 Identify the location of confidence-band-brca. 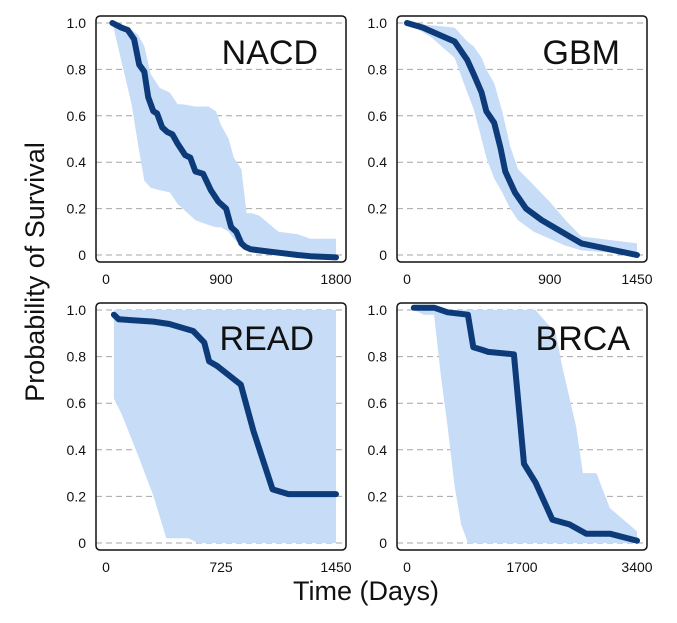
(525, 426).